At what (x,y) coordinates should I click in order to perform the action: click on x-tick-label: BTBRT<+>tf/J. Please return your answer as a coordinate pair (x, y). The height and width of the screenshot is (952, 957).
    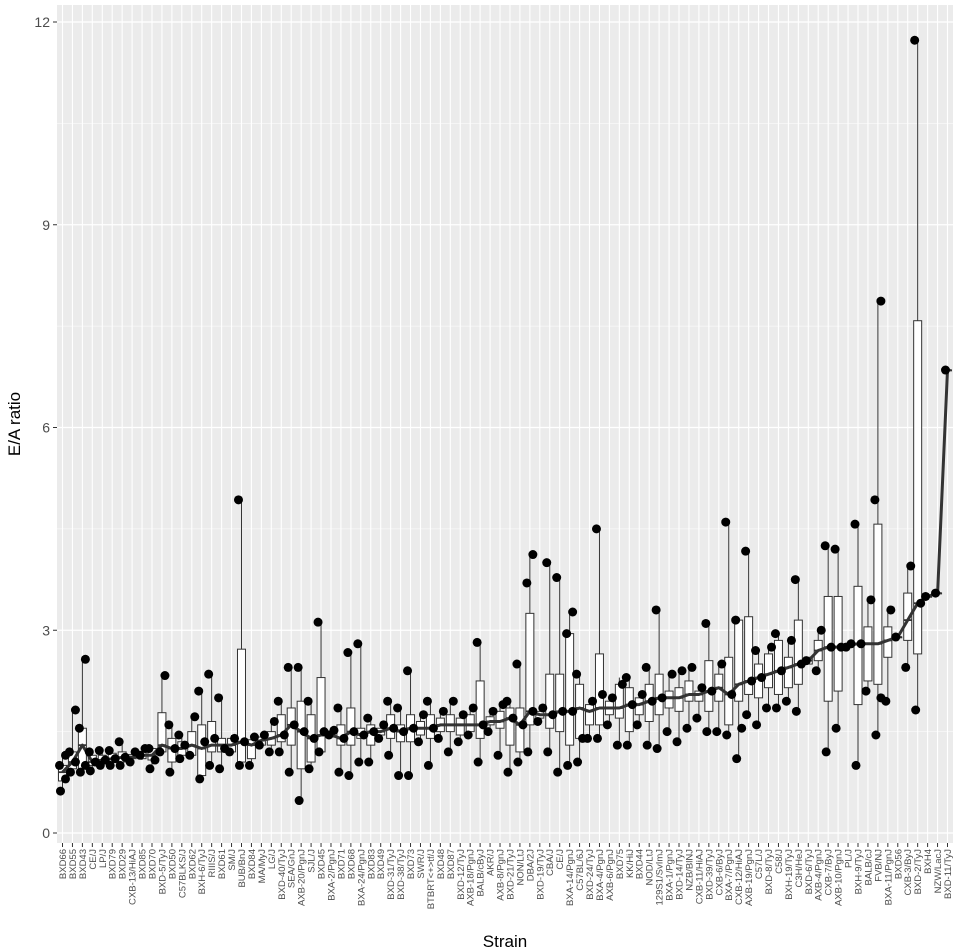
    Looking at the image, I should click on (431, 879).